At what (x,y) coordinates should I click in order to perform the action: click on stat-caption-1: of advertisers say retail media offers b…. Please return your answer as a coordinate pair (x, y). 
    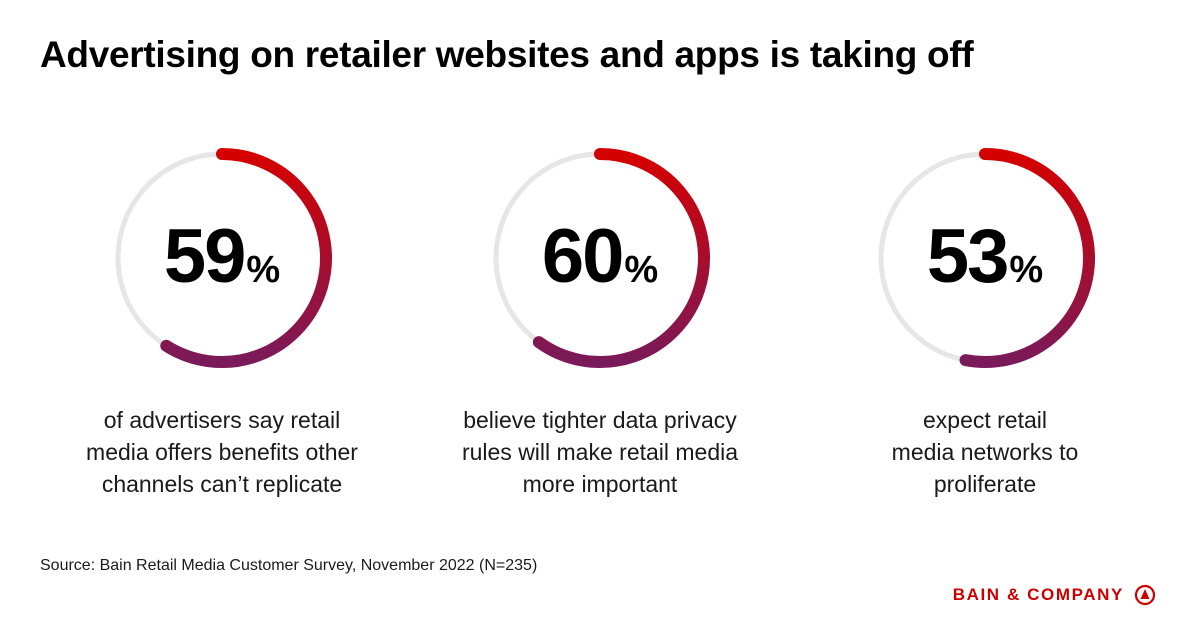
    Looking at the image, I should click on (222, 452).